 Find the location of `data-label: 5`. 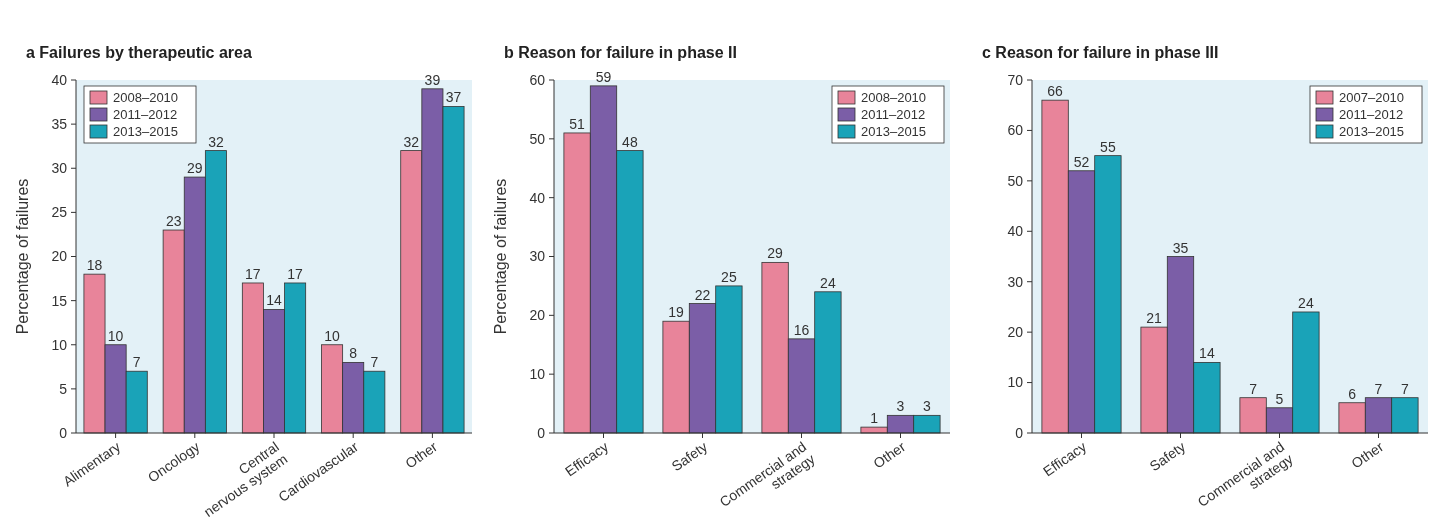

data-label: 5 is located at coordinates (1279, 398).